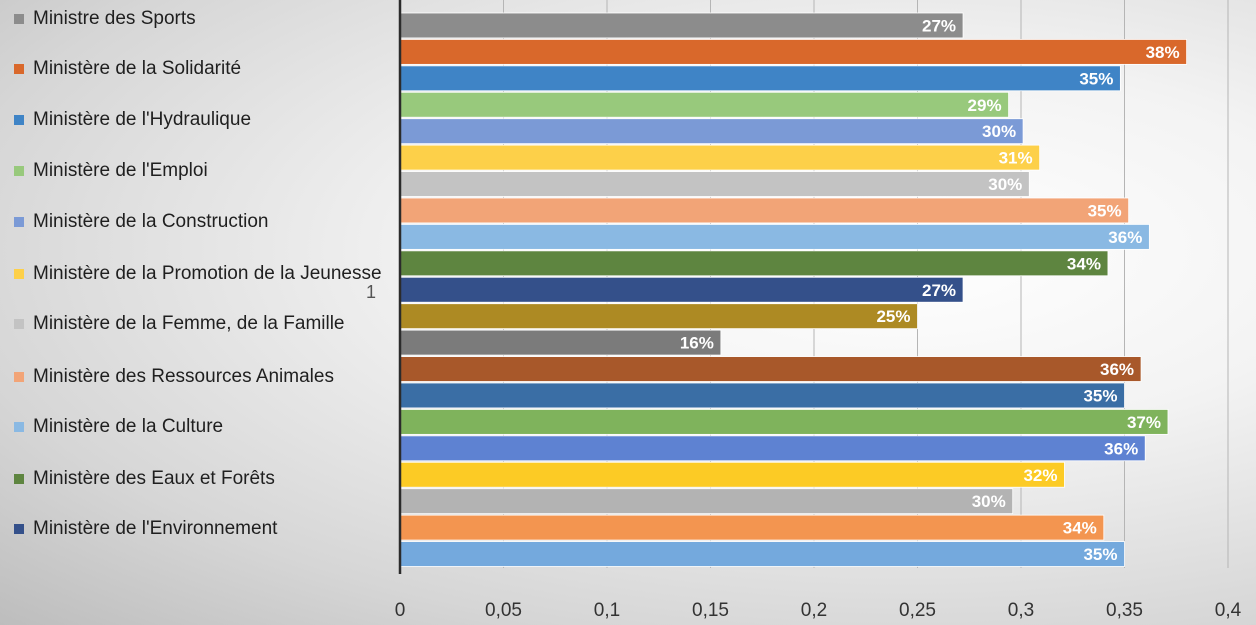 Image resolution: width=1256 pixels, height=625 pixels. I want to click on legend-item: Ministère de l'Environnement, so click(208, 529).